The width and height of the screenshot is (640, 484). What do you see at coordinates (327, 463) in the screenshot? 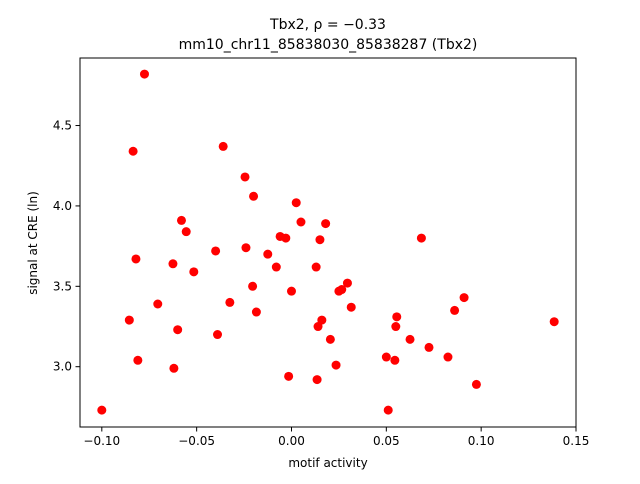
I see `x-axis-label: motif activity` at bounding box center [327, 463].